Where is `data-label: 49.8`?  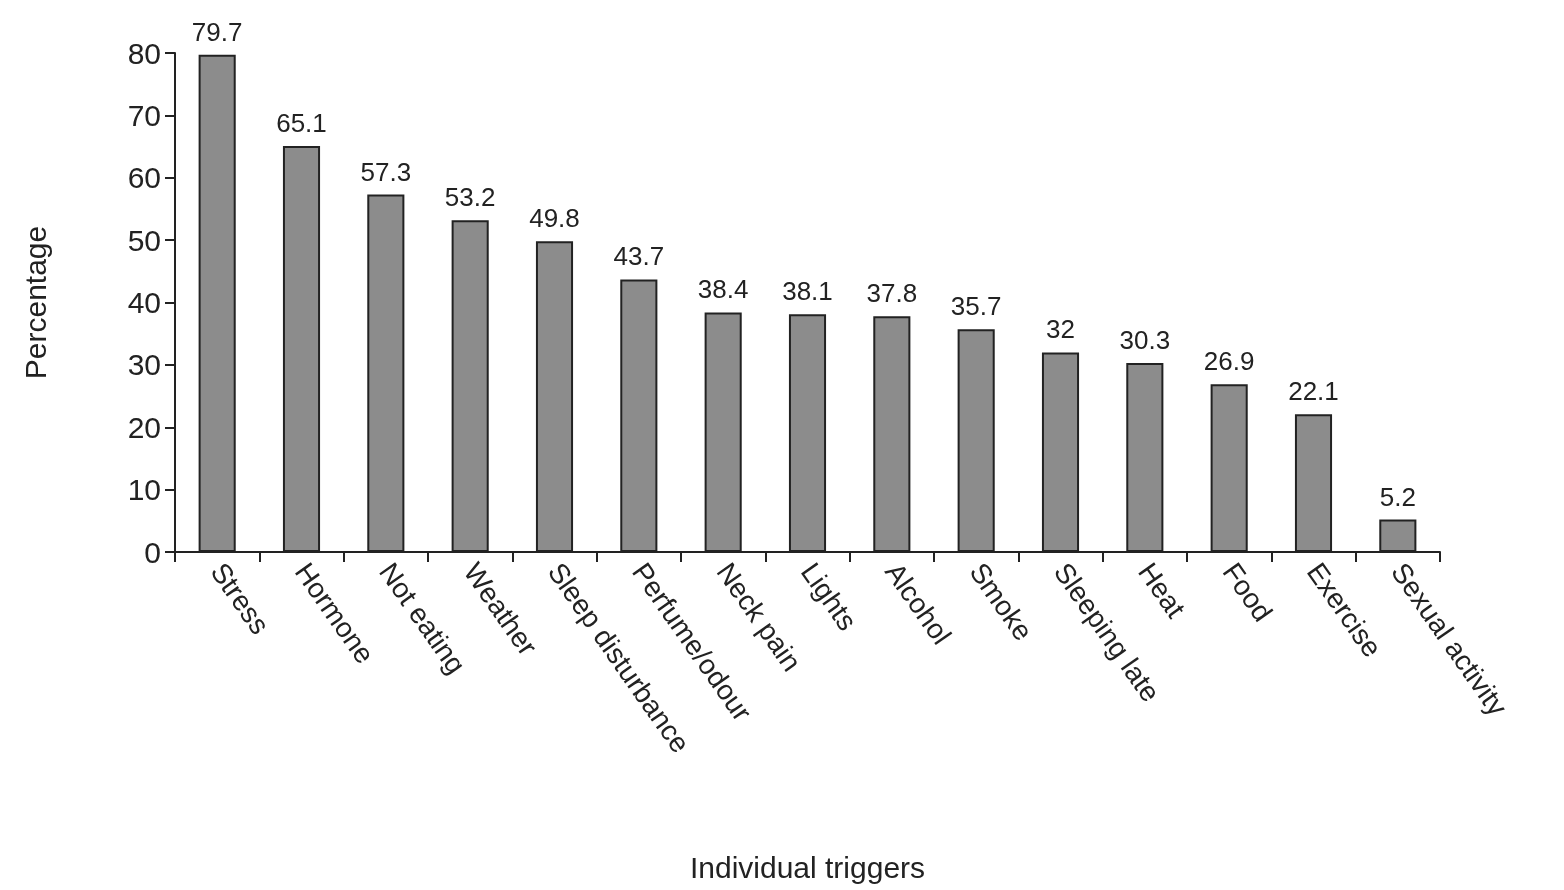 data-label: 49.8 is located at coordinates (554, 218).